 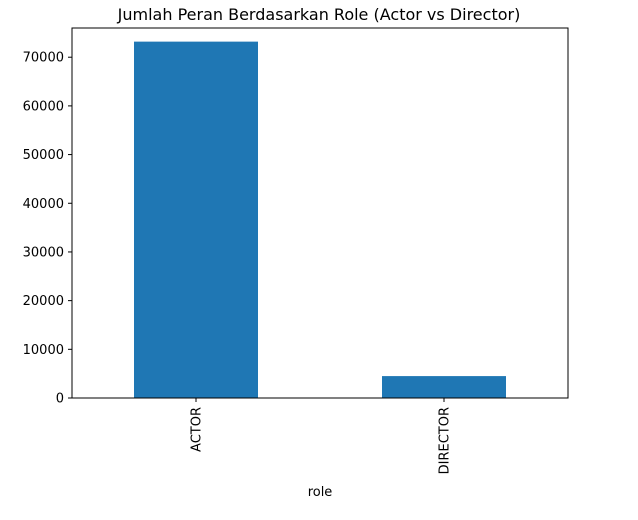 What do you see at coordinates (320, 492) in the screenshot?
I see `x-axis-label: role` at bounding box center [320, 492].